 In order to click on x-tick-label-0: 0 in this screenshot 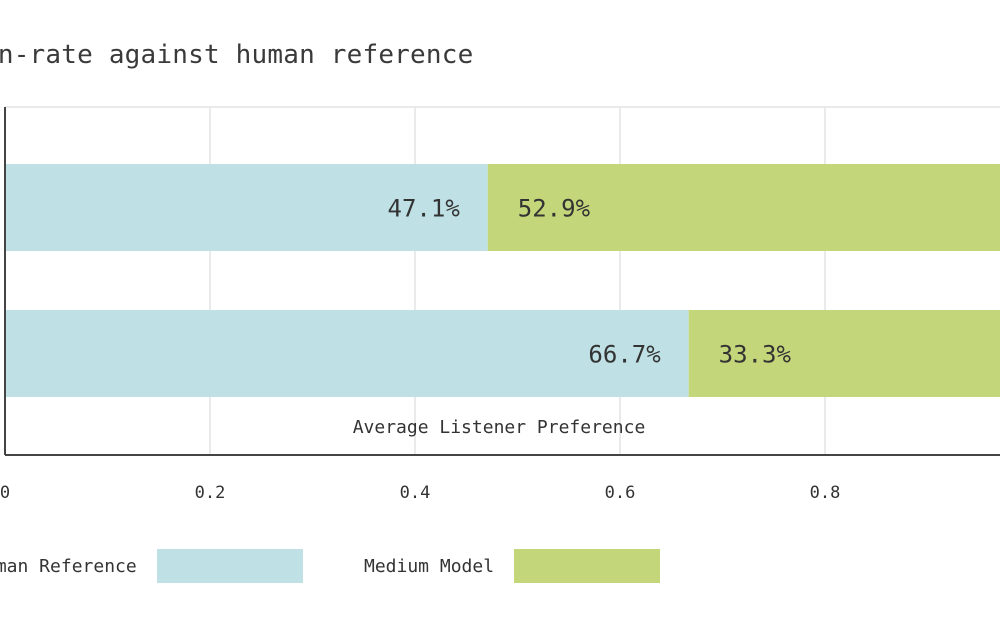, I will do `click(5, 493)`.